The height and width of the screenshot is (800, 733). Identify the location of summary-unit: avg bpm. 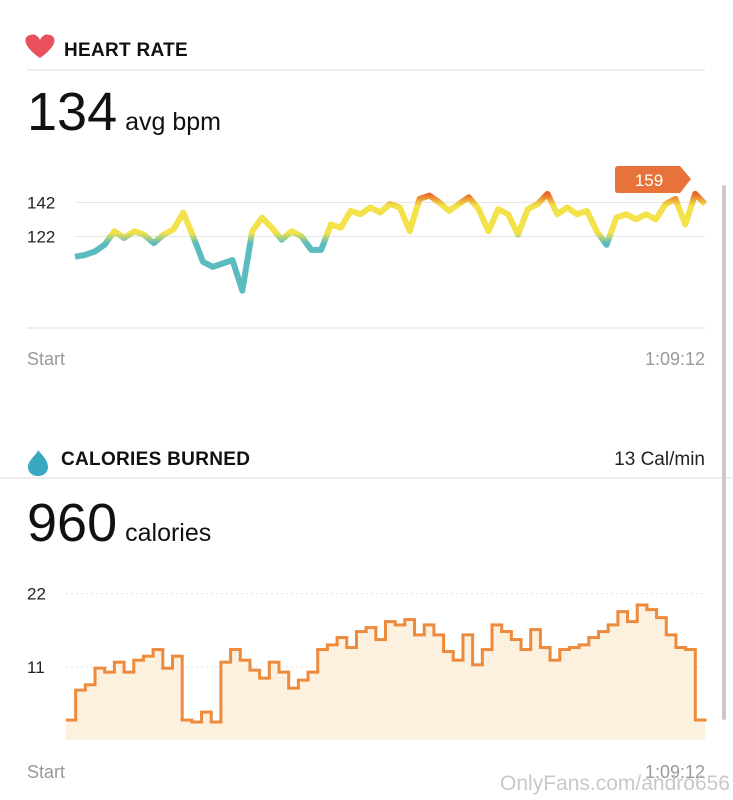
(173, 122).